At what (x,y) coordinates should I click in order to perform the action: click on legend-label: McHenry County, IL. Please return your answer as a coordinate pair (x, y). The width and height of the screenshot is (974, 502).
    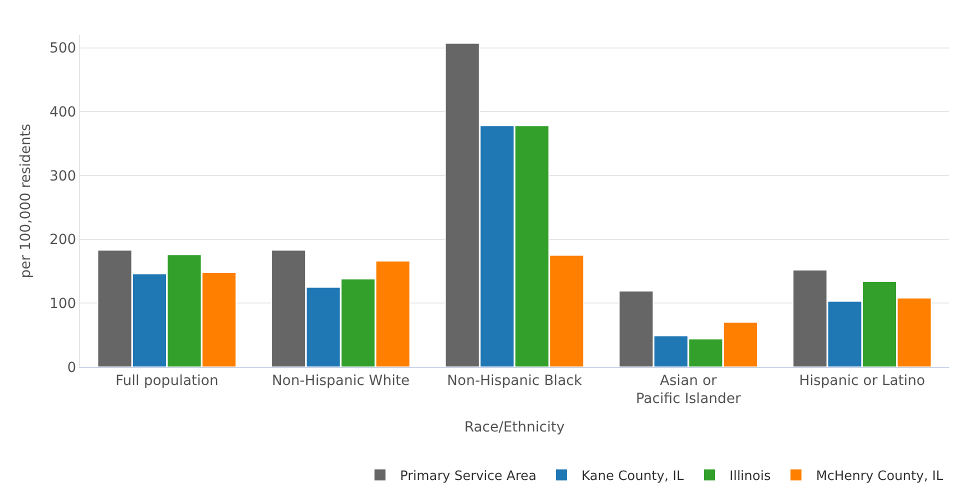
    Looking at the image, I should click on (880, 476).